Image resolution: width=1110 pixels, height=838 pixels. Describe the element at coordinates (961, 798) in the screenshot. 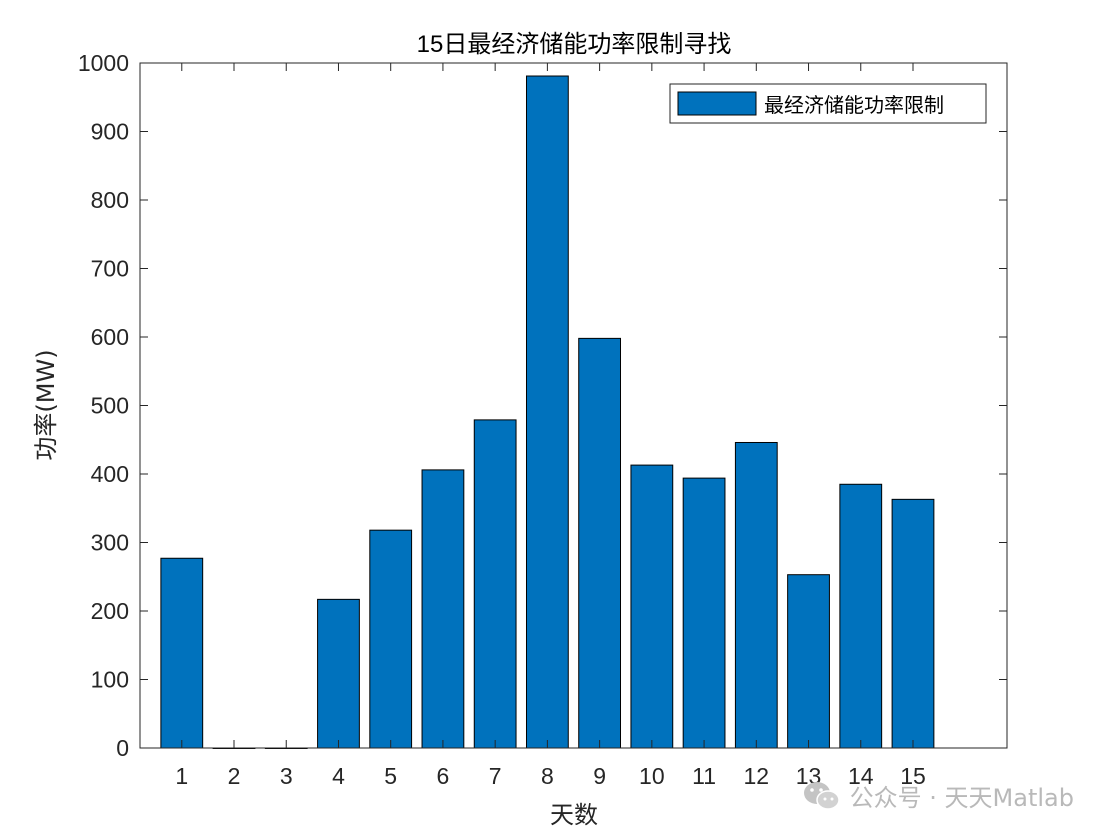

I see `watermark-text: 公众号 · 天天Matlab` at that location.